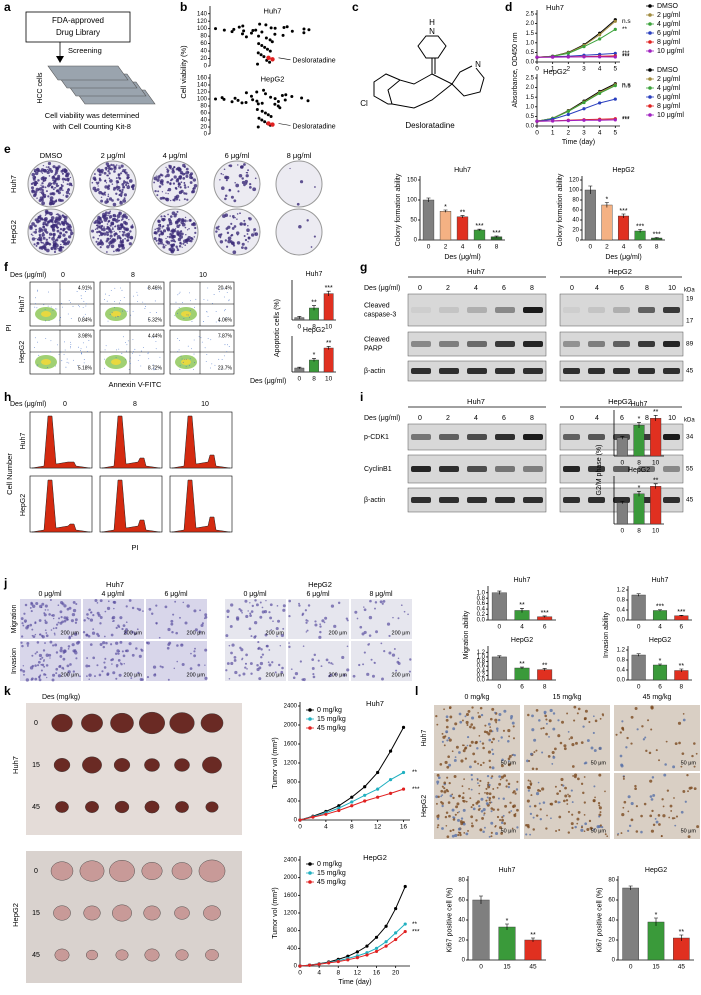  I want to click on tumor, so click(152, 955).